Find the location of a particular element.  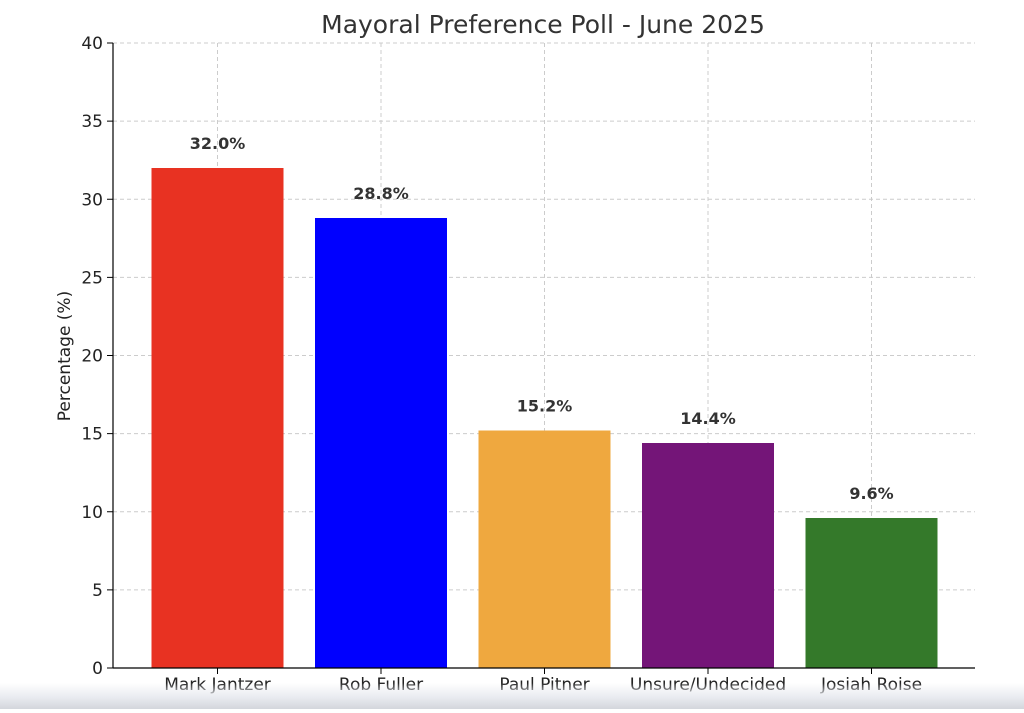

bar-mark-jantzer is located at coordinates (217, 418).